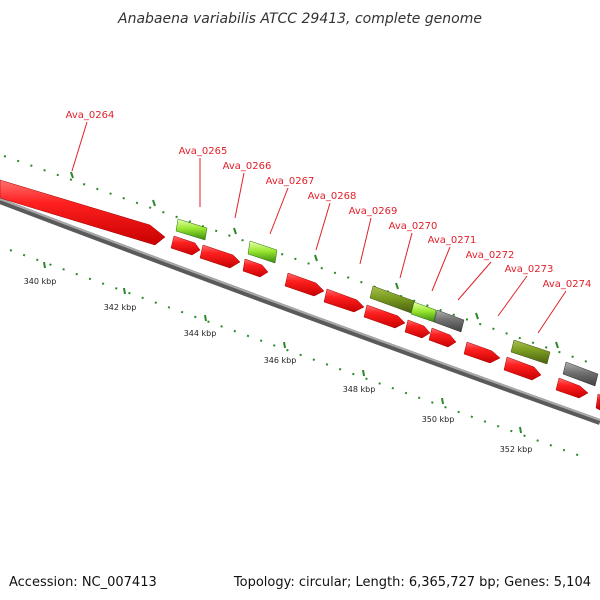  What do you see at coordinates (516, 449) in the screenshot?
I see `scale-label: 352 kbp` at bounding box center [516, 449].